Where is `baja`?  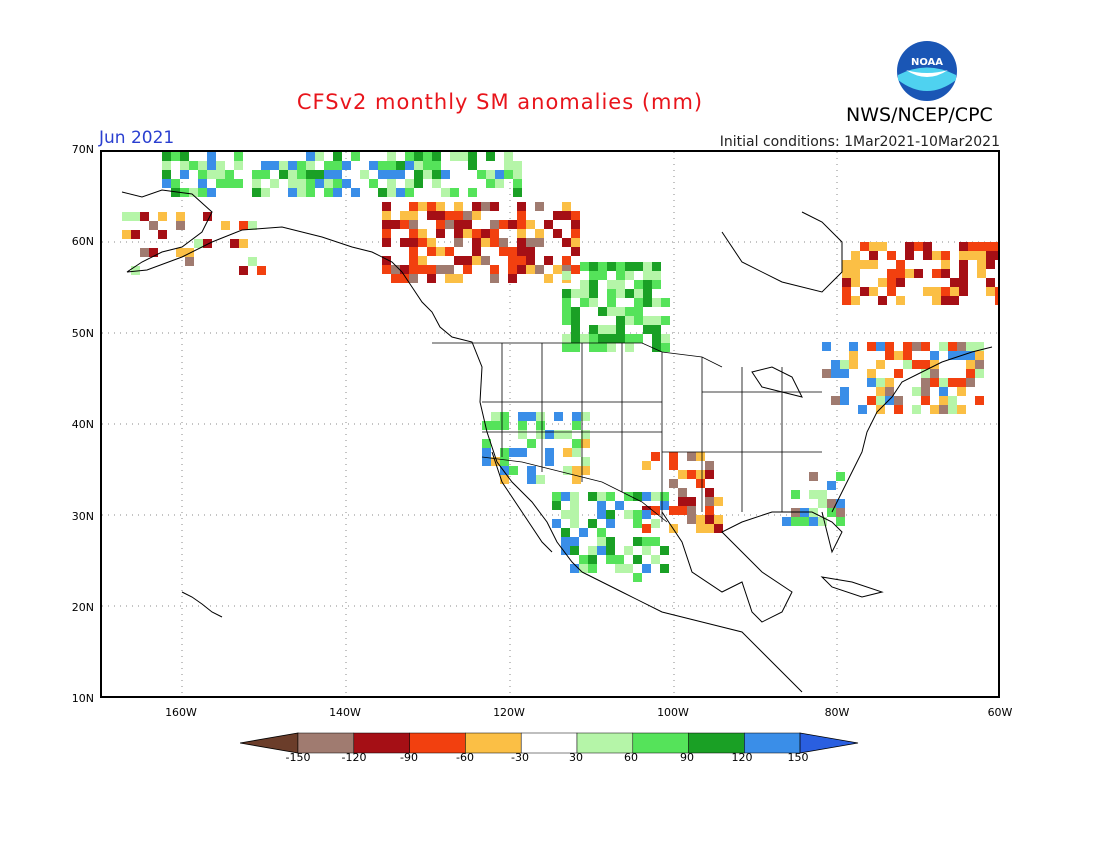 baja is located at coordinates (522, 502).